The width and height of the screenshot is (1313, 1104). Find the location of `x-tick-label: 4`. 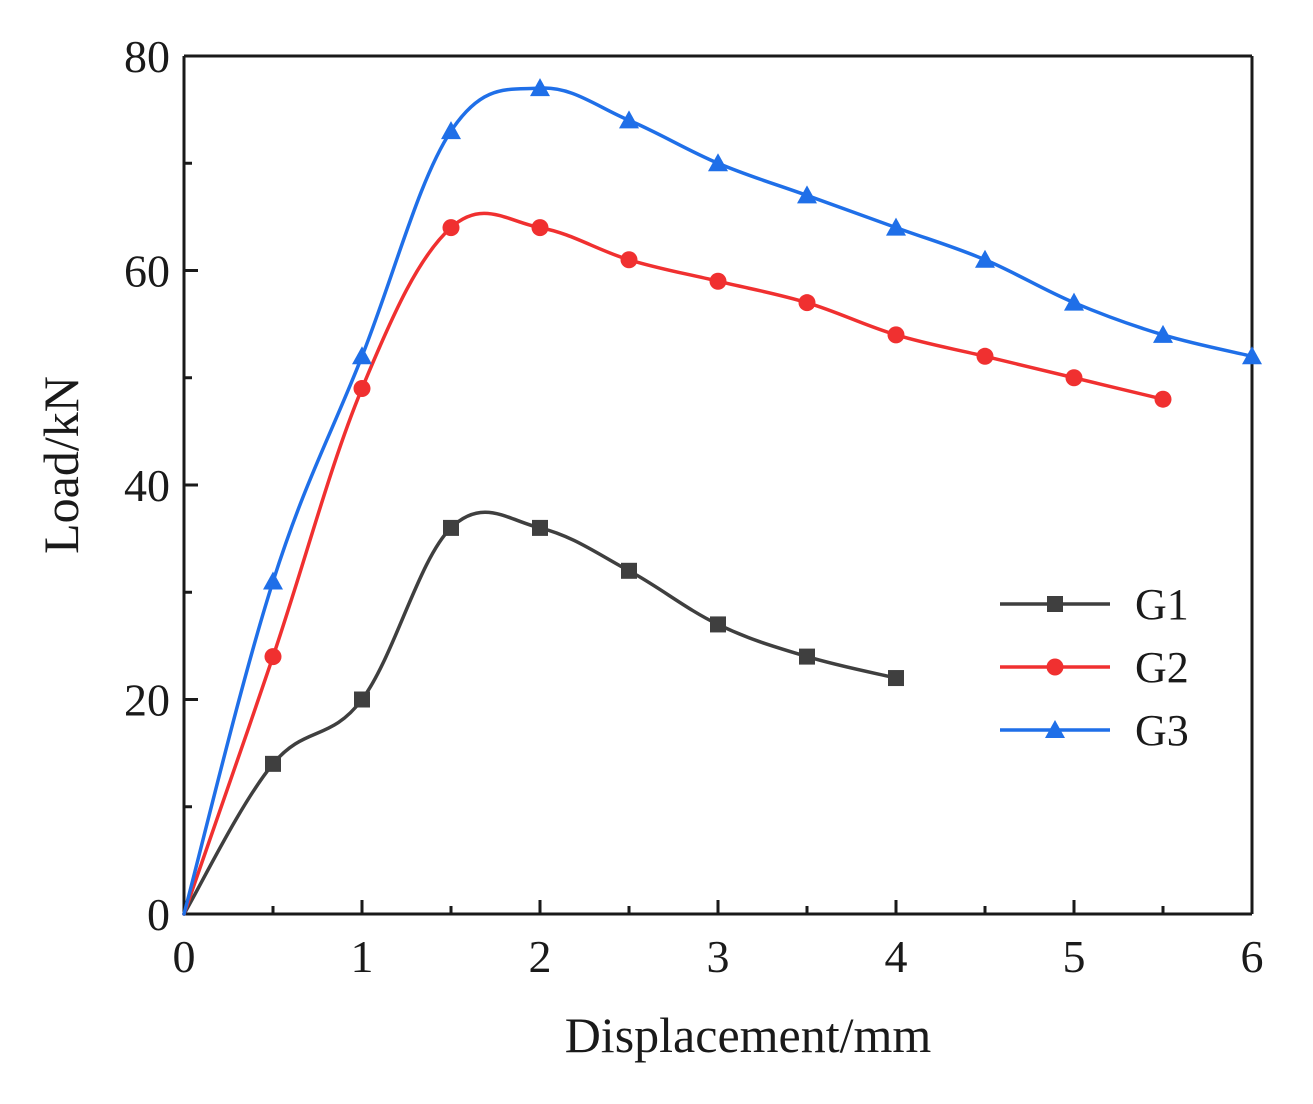

x-tick-label: 4 is located at coordinates (896, 956).